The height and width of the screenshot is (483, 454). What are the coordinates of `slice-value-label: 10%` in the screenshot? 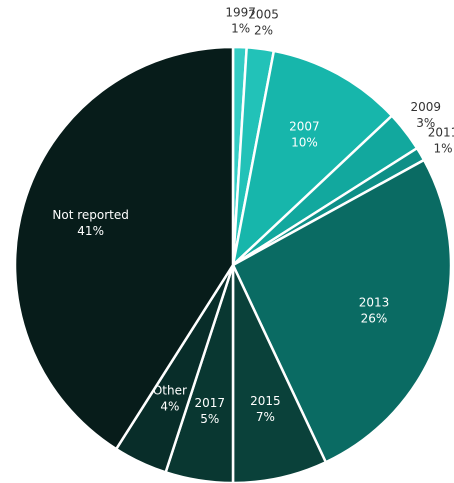 It's located at (304, 143).